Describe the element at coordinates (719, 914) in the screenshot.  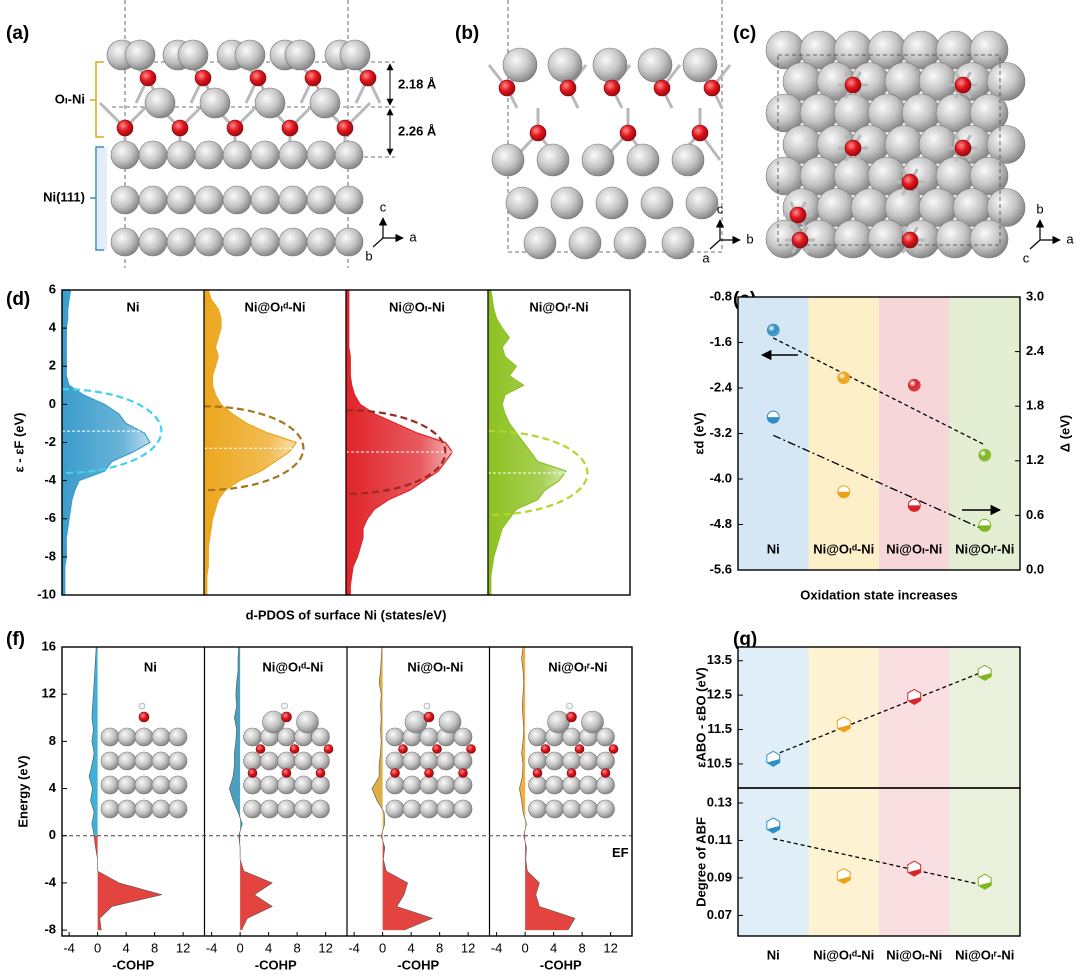
I see `y-tick-label: 0.07` at that location.